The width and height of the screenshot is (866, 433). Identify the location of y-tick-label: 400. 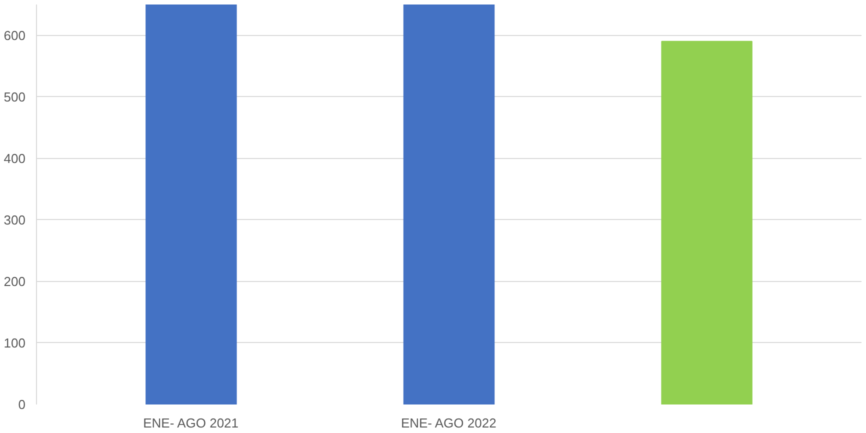
(15, 158).